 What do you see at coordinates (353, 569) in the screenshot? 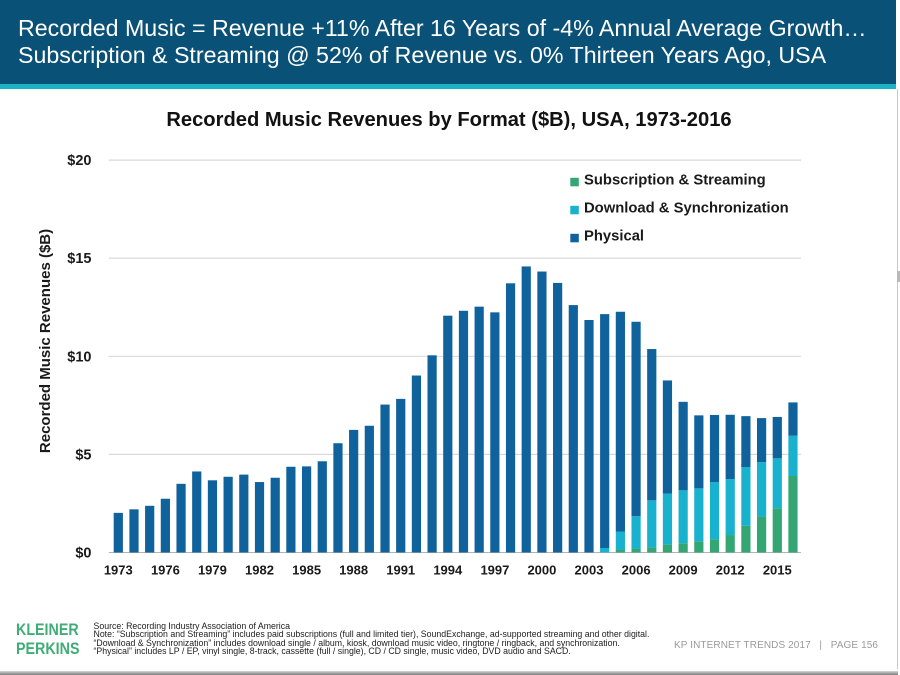
I see `svg-text: 1988` at bounding box center [353, 569].